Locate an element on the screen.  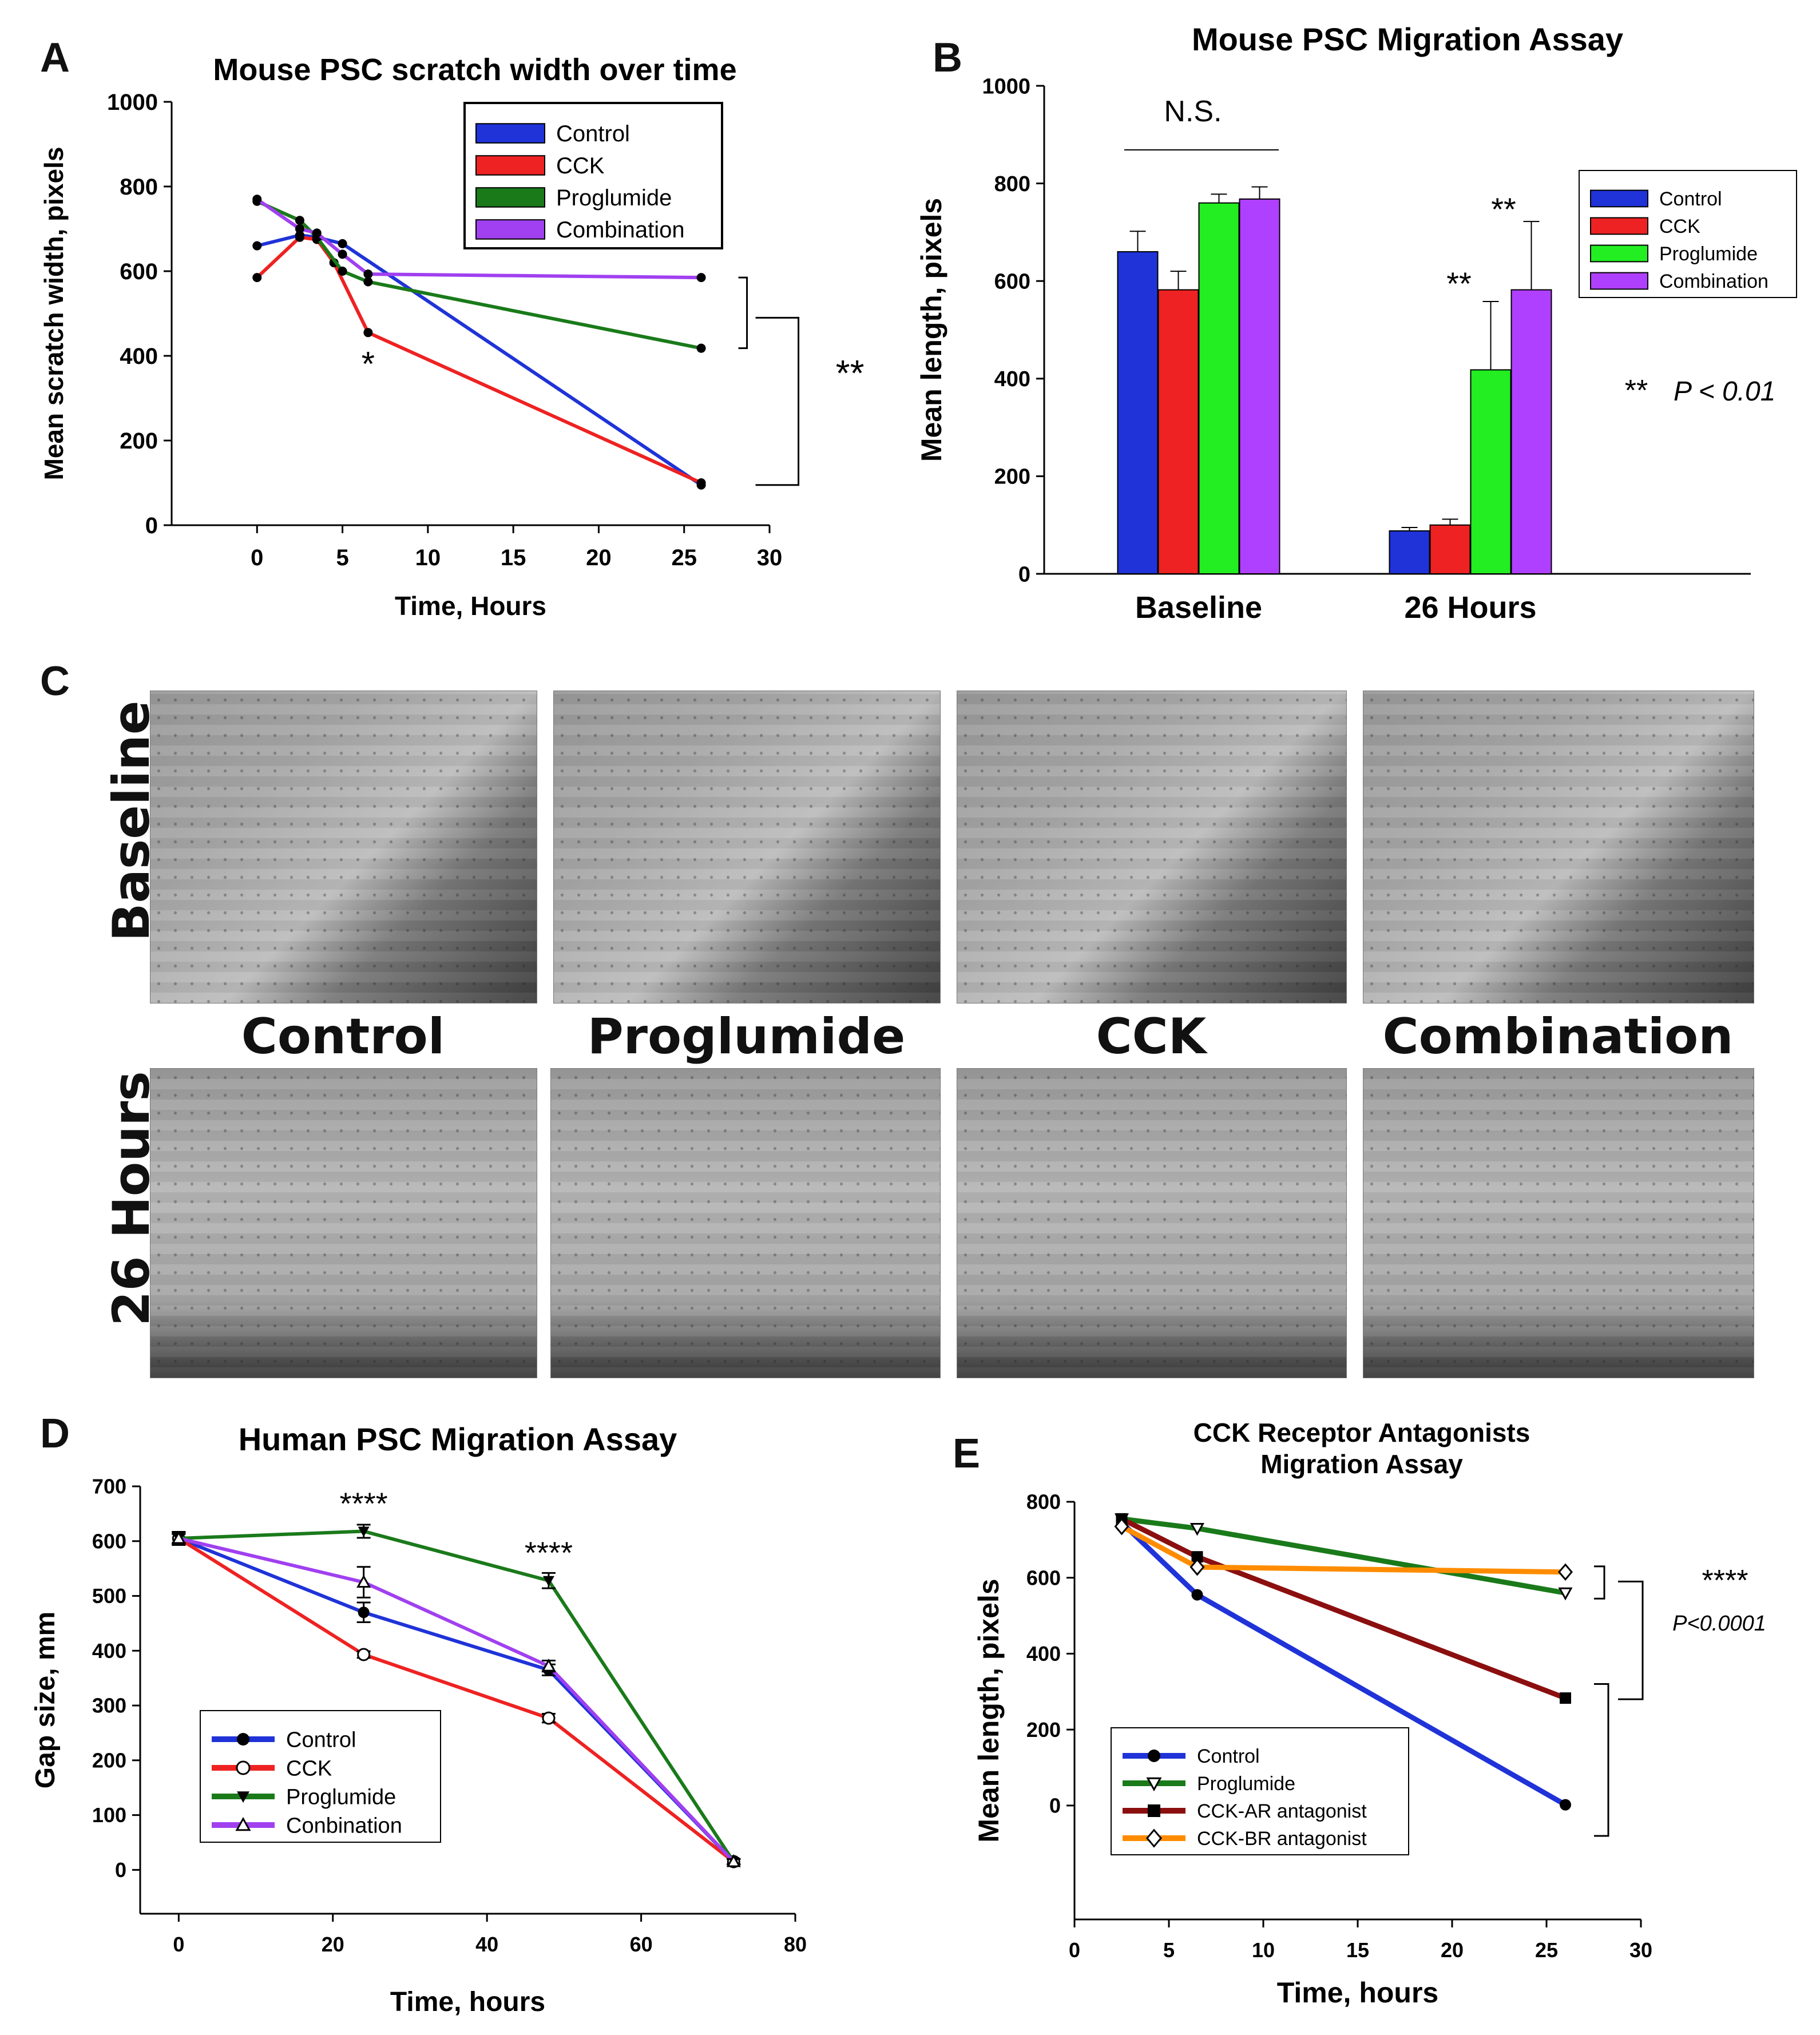
chart-title-line1: CCK Receptor Antagonists is located at coordinates (1361, 1432).